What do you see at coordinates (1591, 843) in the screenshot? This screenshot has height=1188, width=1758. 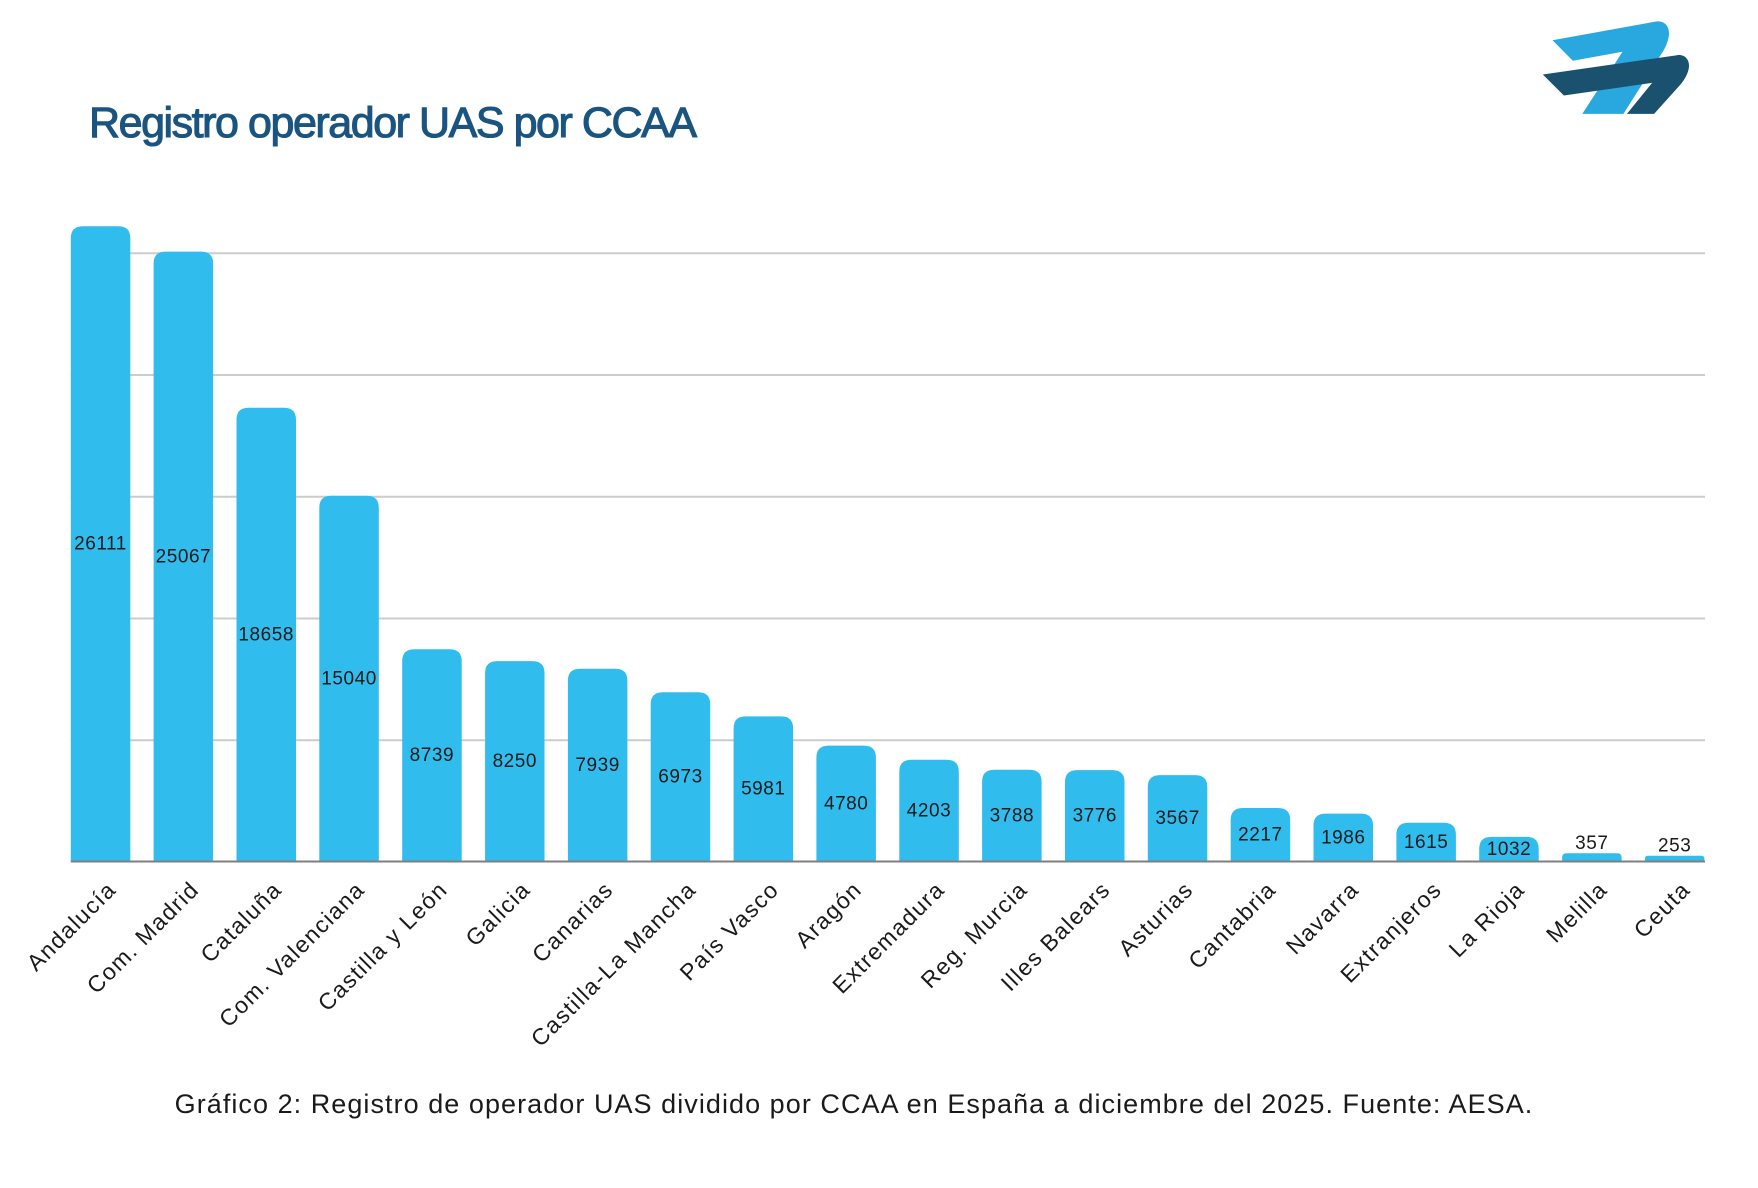 I see `svg-text: 357` at bounding box center [1591, 843].